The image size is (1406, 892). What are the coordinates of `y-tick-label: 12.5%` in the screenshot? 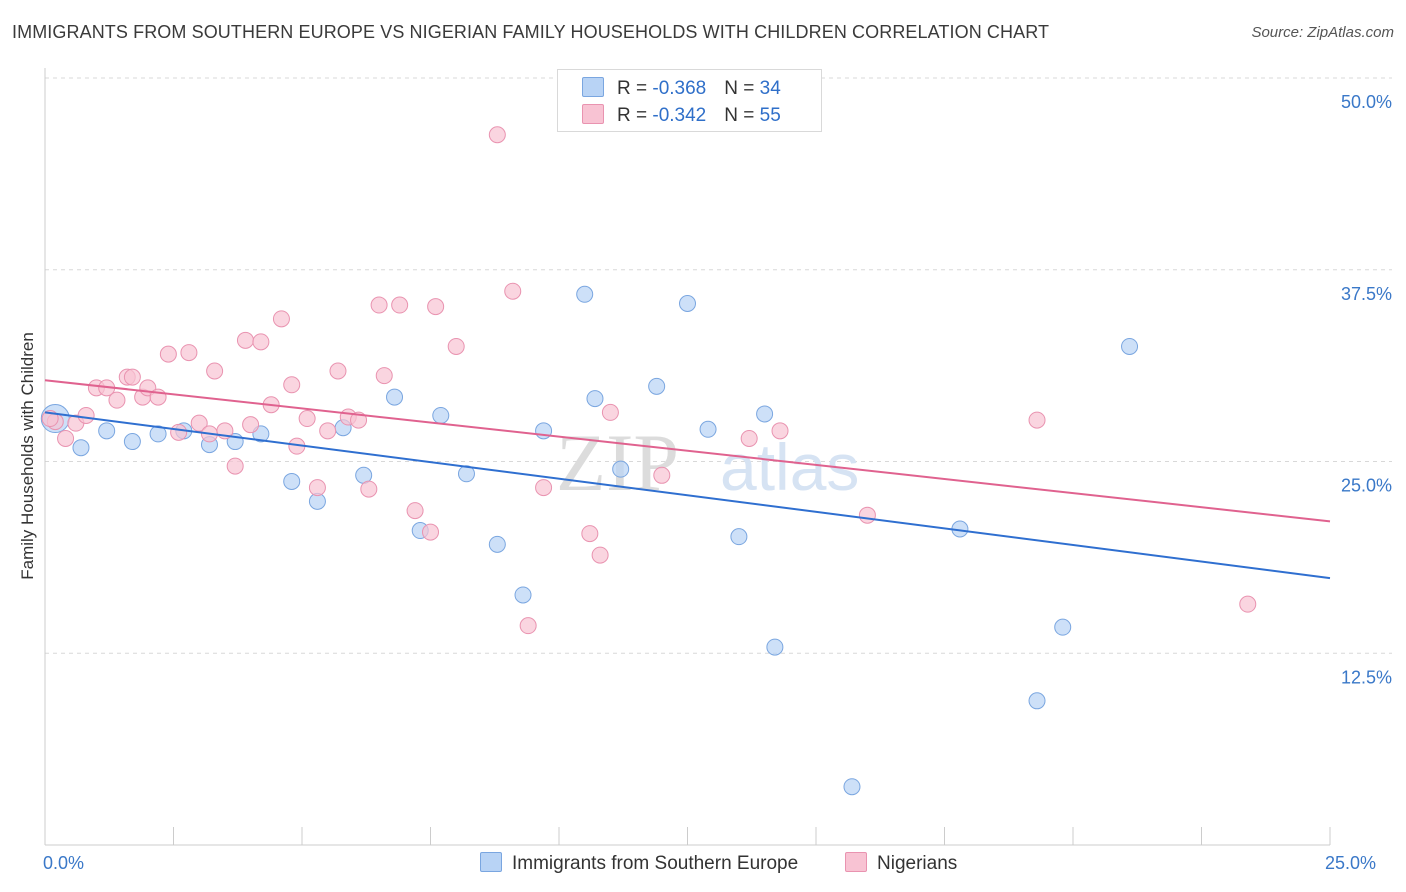 It's located at (1366, 677).